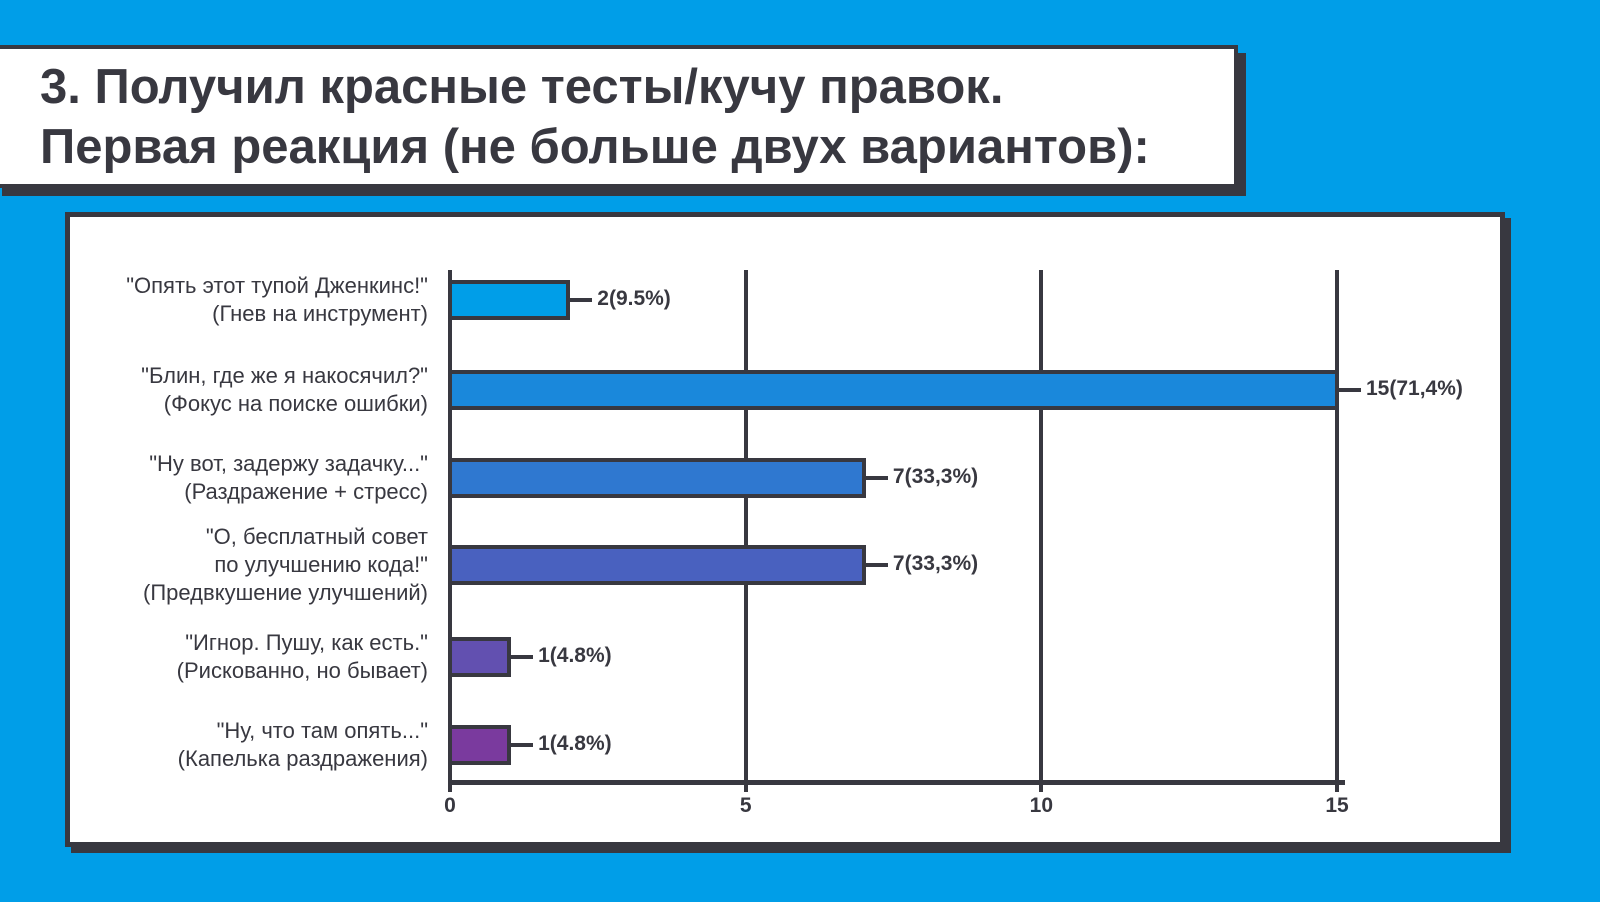 The width and height of the screenshot is (1600, 902). I want to click on x-tick-label: 15, so click(1337, 805).